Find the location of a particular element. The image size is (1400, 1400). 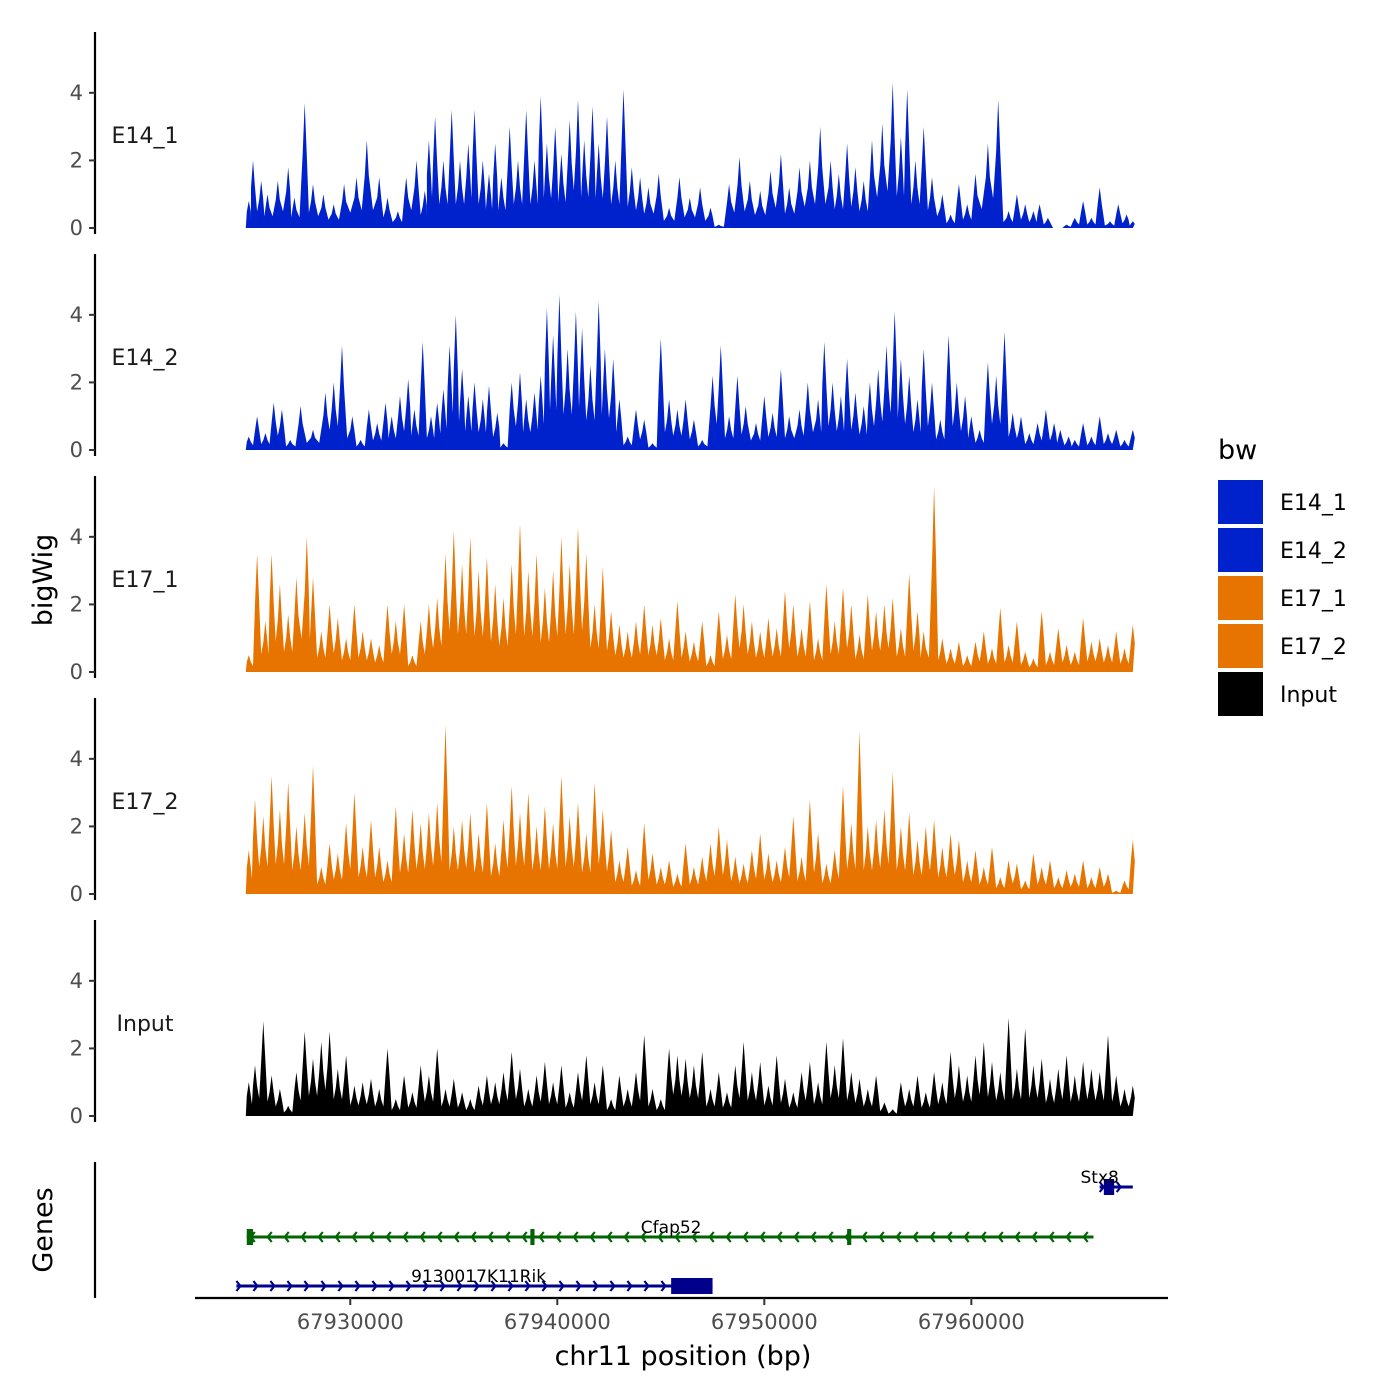

track-e17_2: 0 2 4 E17_2 is located at coordinates (602, 802).